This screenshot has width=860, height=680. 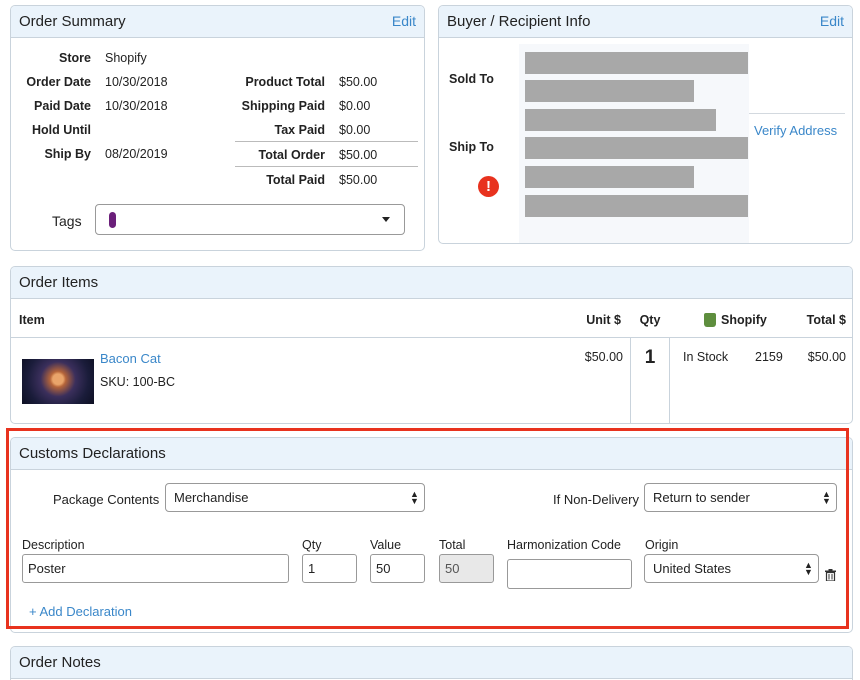 I want to click on customs-title: Customs Declarations, so click(x=92, y=453).